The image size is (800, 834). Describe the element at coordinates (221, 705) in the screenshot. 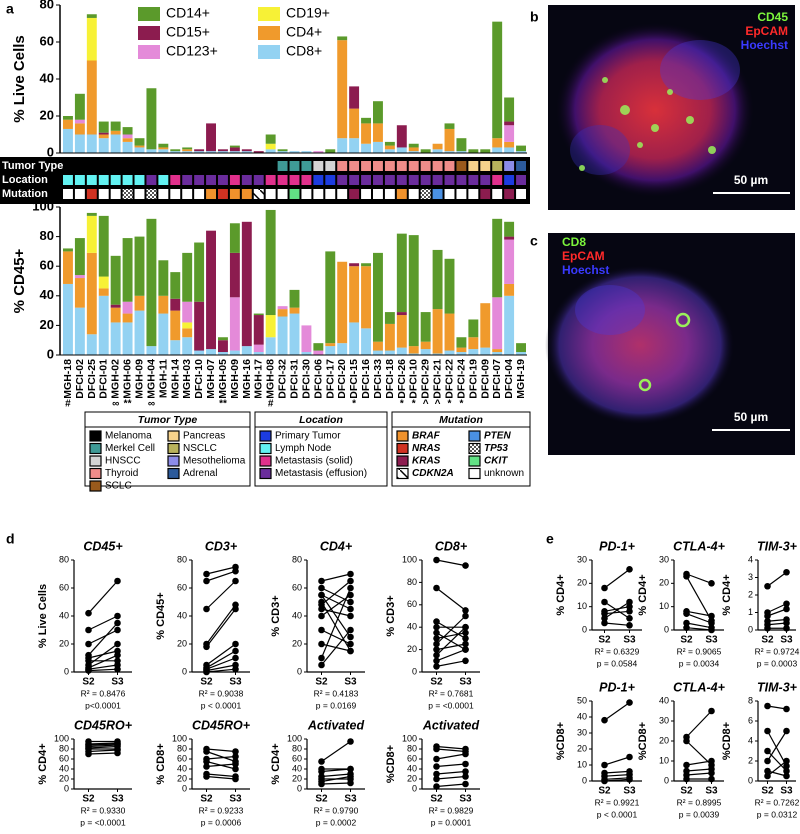

I see `stat-text: p < 0.0001` at that location.